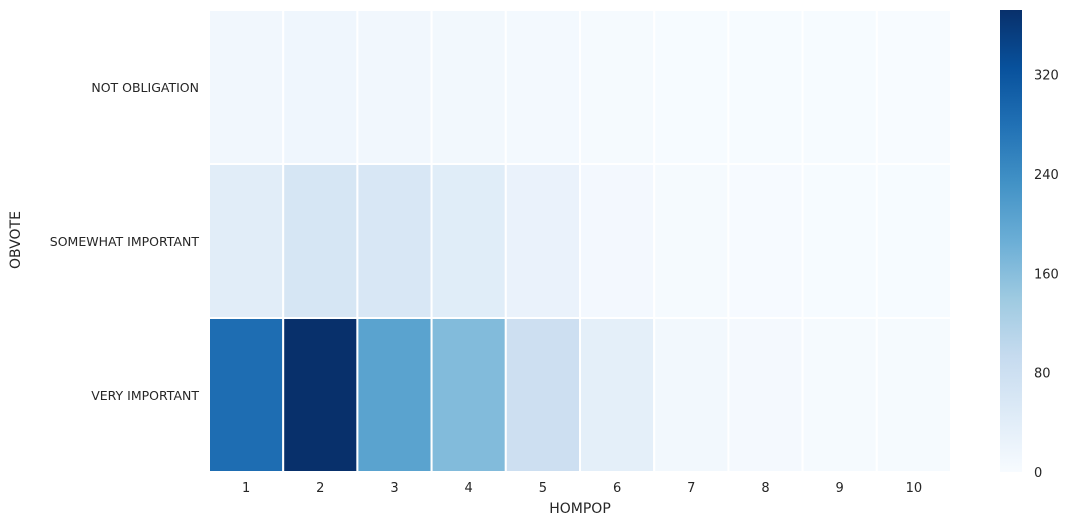 The height and width of the screenshot is (526, 1068). What do you see at coordinates (16, 240) in the screenshot?
I see `y-axis-label: OBVOTE` at bounding box center [16, 240].